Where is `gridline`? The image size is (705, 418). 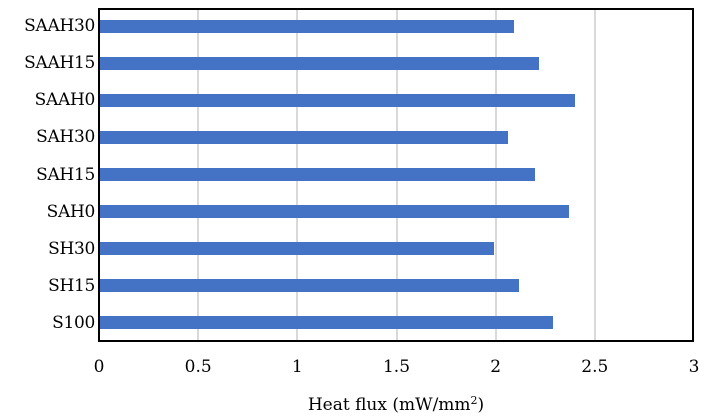 gridline is located at coordinates (594, 175).